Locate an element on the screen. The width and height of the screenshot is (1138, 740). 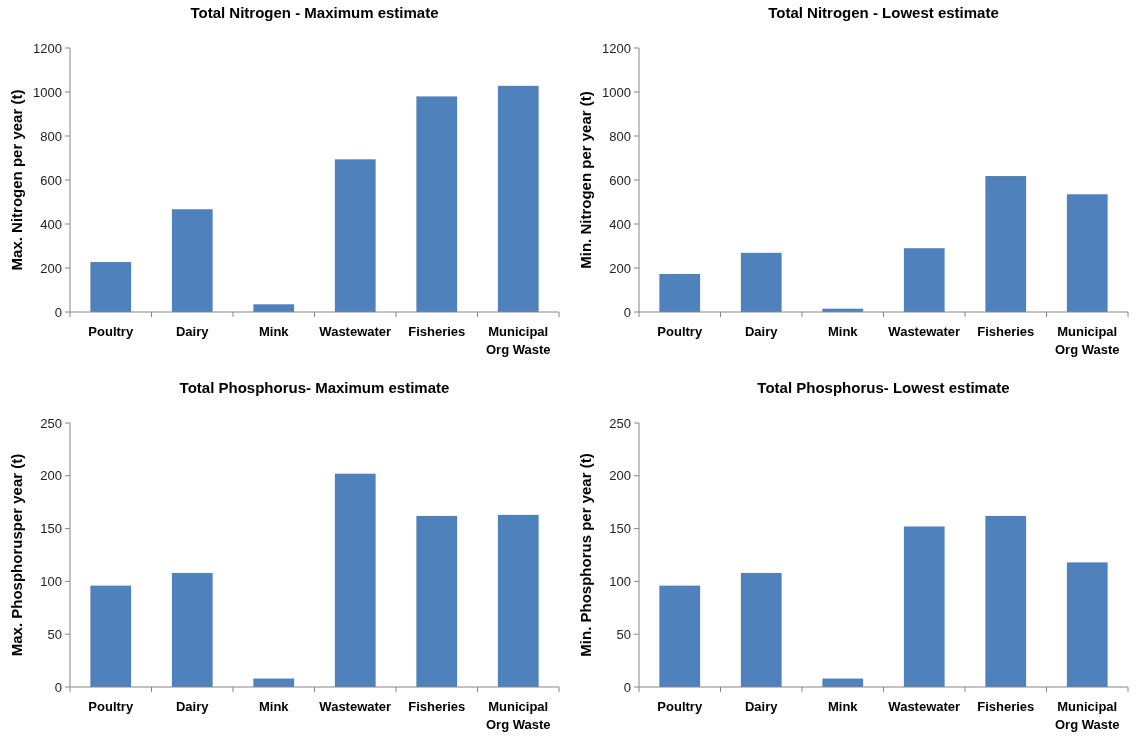
chart-title: Total Phosphorus- Maximum estimate is located at coordinates (314, 387).